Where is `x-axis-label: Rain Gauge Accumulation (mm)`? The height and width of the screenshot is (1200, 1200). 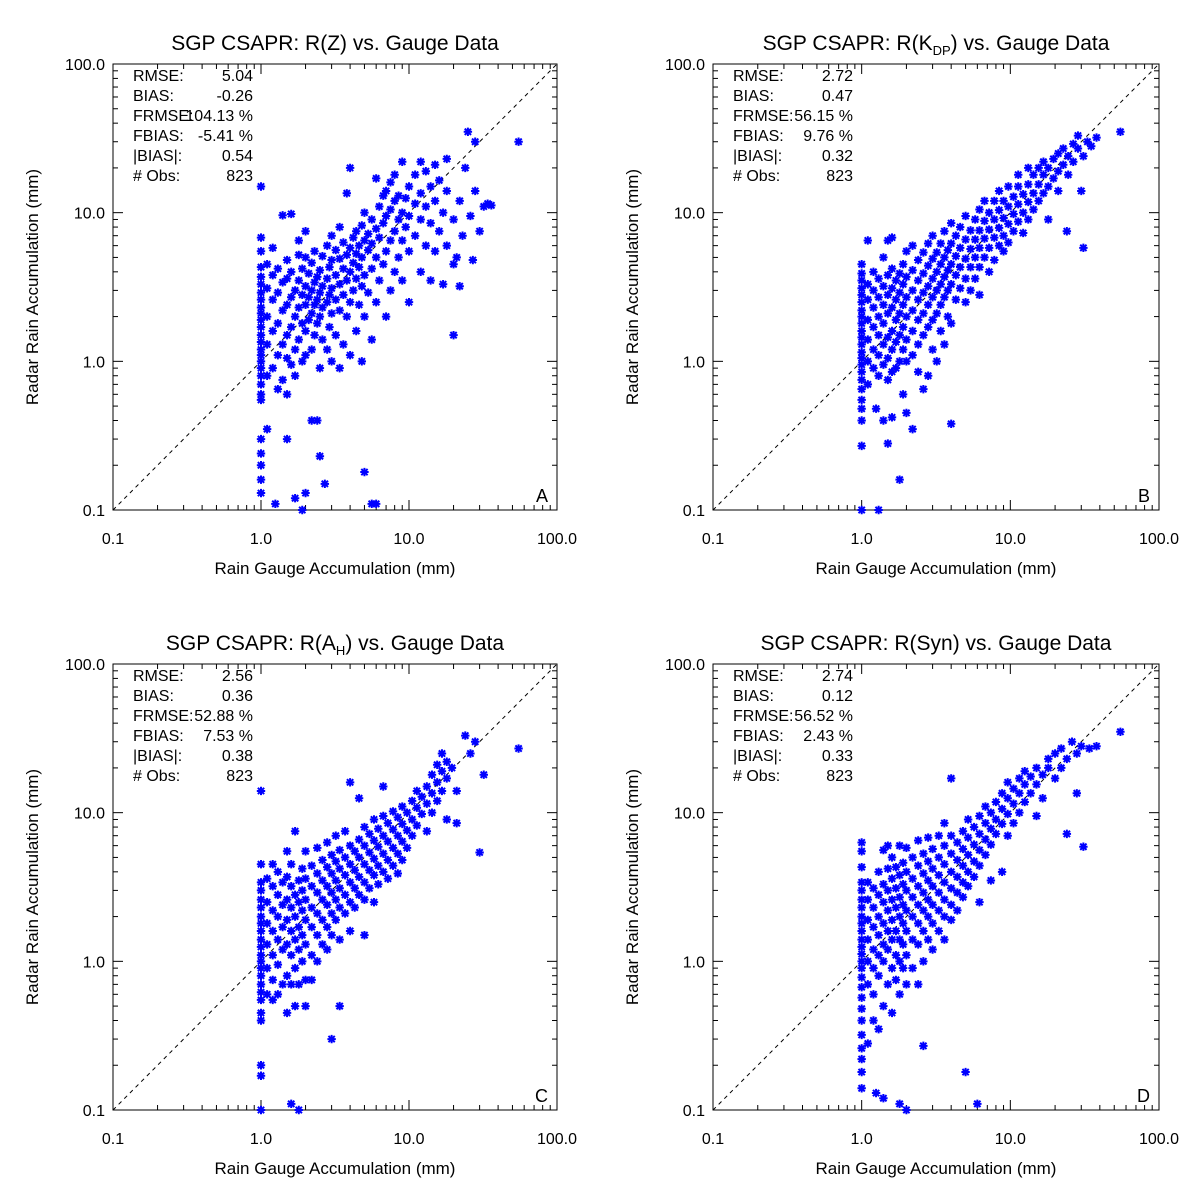 x-axis-label: Rain Gauge Accumulation (mm) is located at coordinates (936, 568).